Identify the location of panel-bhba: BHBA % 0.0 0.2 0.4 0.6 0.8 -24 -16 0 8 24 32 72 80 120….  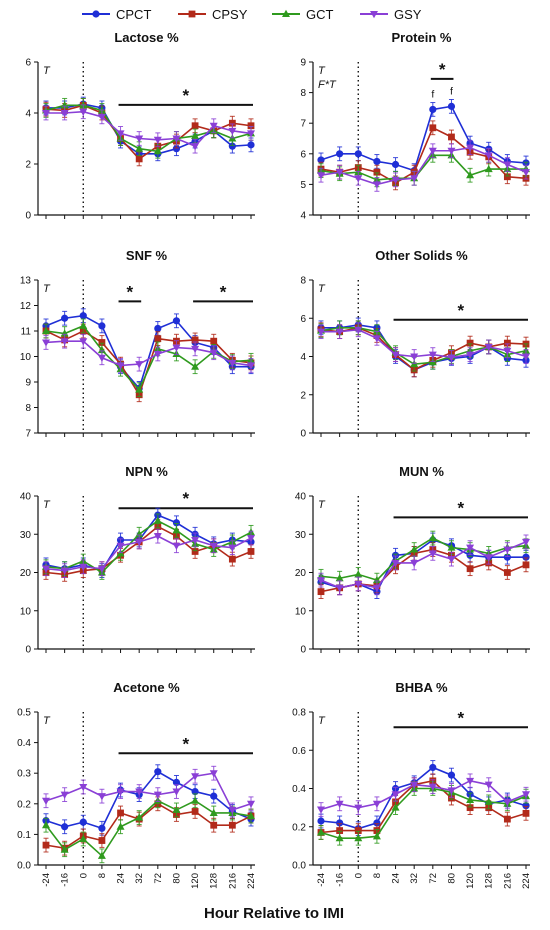
(412, 784).